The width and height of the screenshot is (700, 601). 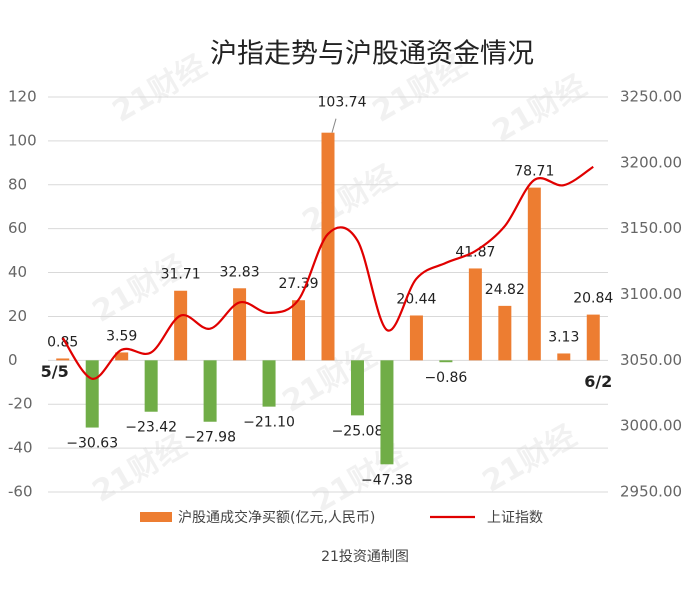 What do you see at coordinates (156, 517) in the screenshot?
I see `legend-swatch` at bounding box center [156, 517].